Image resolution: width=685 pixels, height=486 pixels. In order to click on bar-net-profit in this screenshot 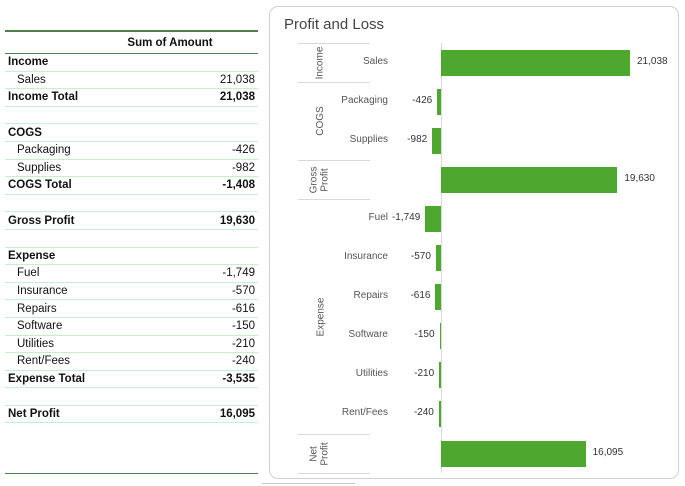, I will do `click(513, 453)`.